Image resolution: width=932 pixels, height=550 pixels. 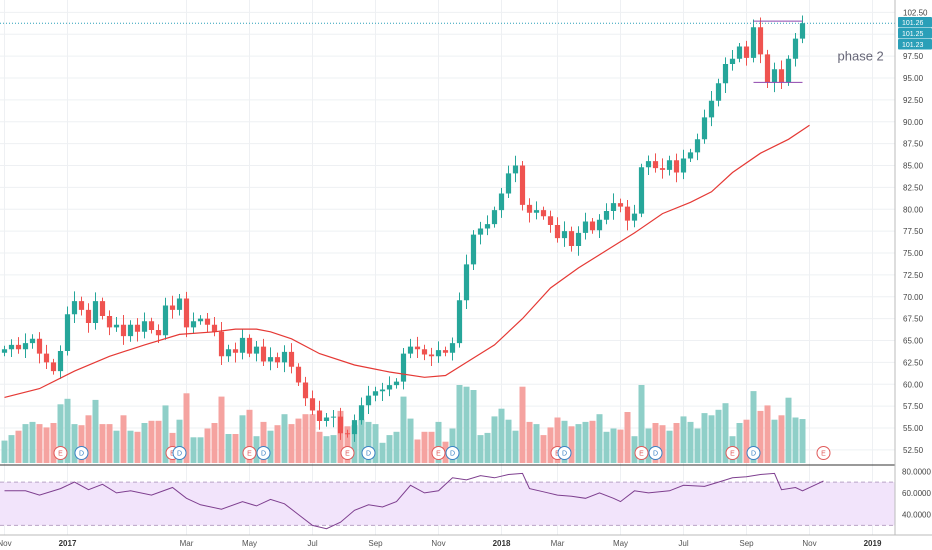 I want to click on phase-annotation: phase 2, so click(x=861, y=56).